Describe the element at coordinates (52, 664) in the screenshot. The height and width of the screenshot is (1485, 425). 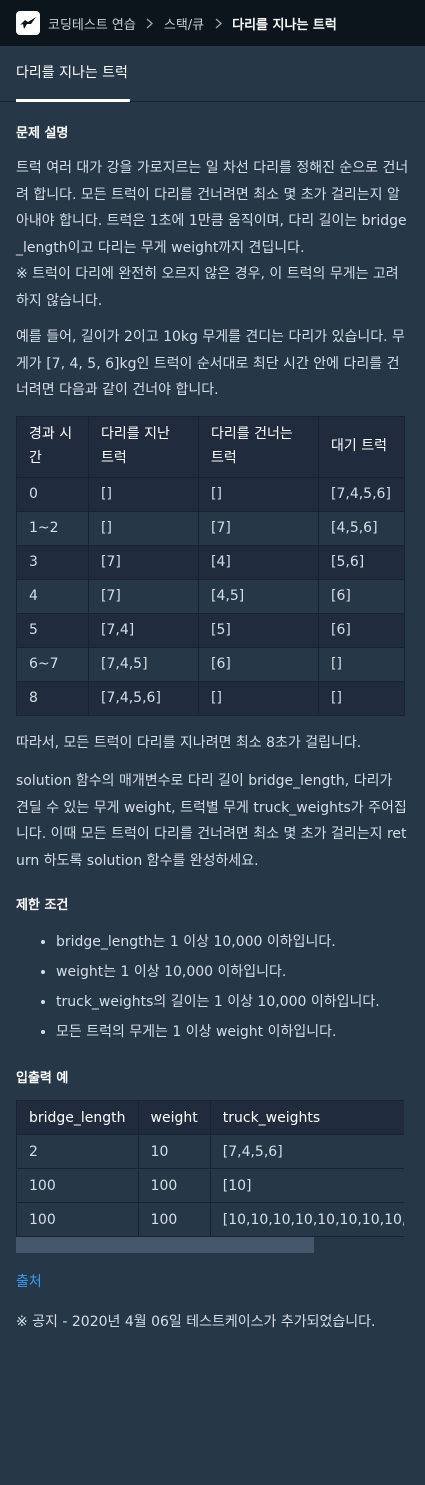
I see `table-cell: 6~7` at that location.